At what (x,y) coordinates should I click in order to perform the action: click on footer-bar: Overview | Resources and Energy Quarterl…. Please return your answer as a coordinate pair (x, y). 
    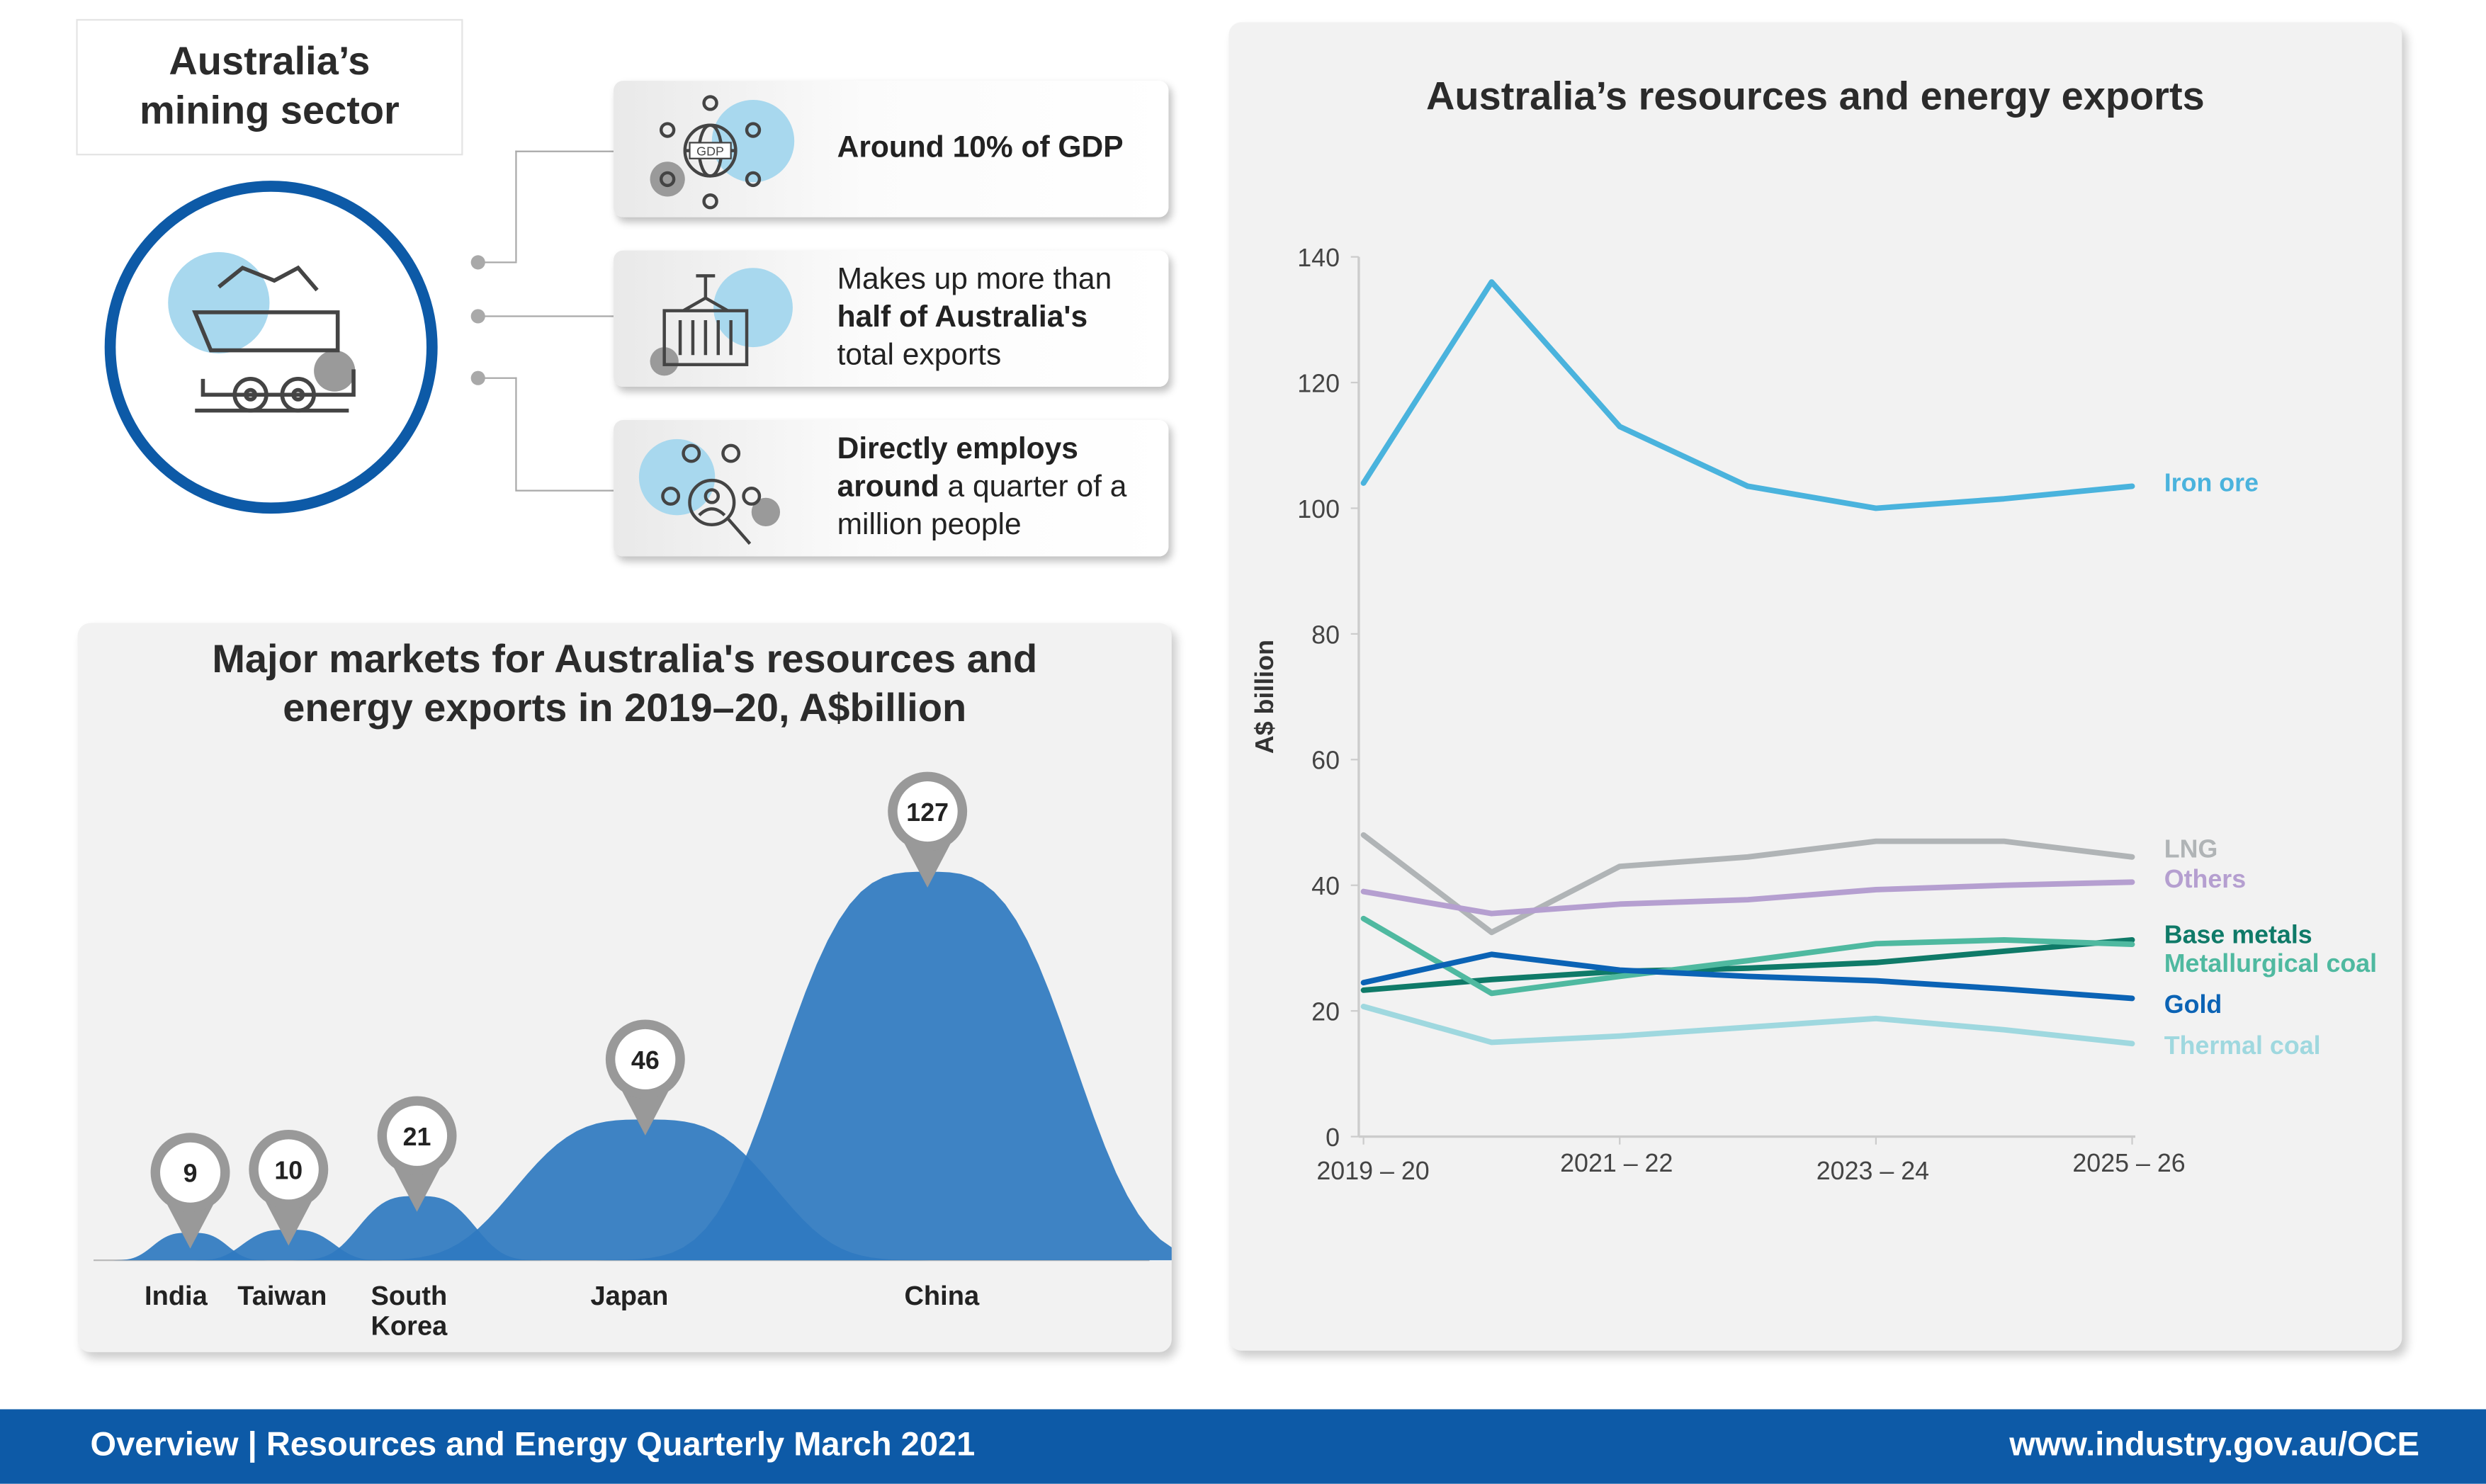
    Looking at the image, I should click on (1243, 1446).